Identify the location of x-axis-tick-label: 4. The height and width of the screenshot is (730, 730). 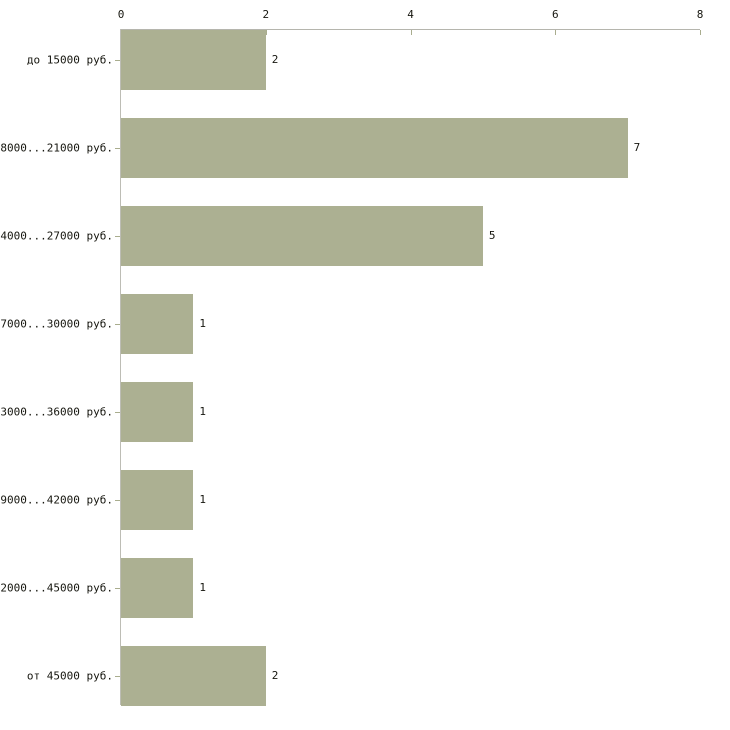
(410, 14).